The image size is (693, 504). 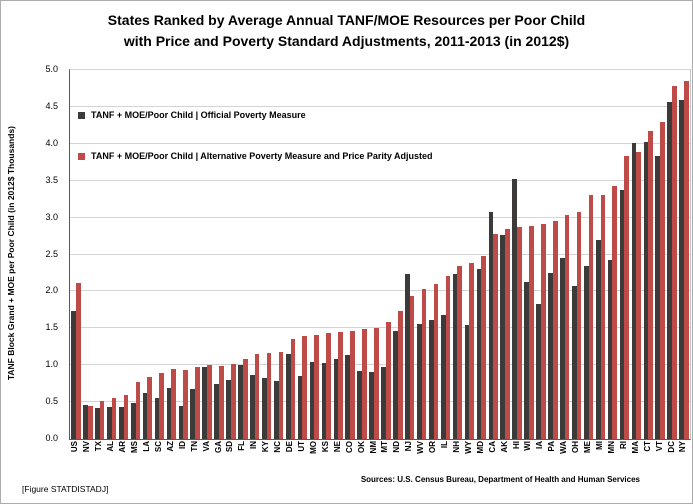 What do you see at coordinates (562, 348) in the screenshot?
I see `bar-official-WA` at bounding box center [562, 348].